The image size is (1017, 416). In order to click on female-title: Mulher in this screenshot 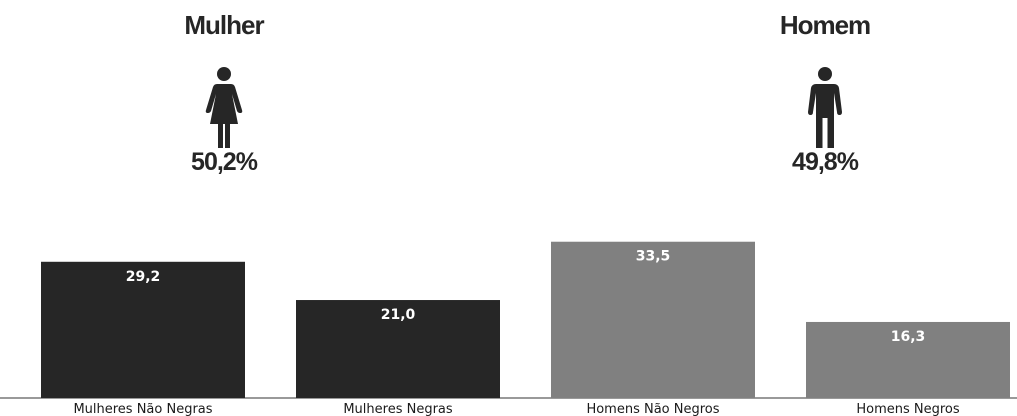, I will do `click(224, 25)`.